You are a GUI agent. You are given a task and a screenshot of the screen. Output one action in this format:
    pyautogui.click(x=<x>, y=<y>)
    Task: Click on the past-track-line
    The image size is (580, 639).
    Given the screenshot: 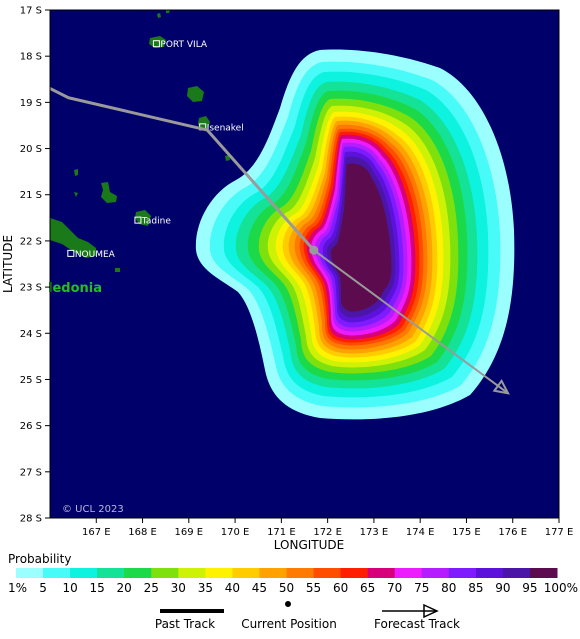 What is the action you would take?
    pyautogui.click(x=182, y=169)
    